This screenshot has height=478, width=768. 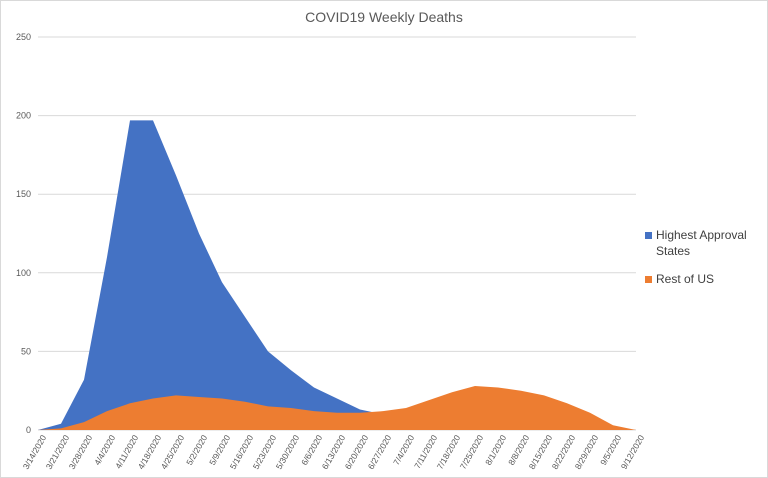 I want to click on x-tick-label: 5/9/2020, so click(x=219, y=450).